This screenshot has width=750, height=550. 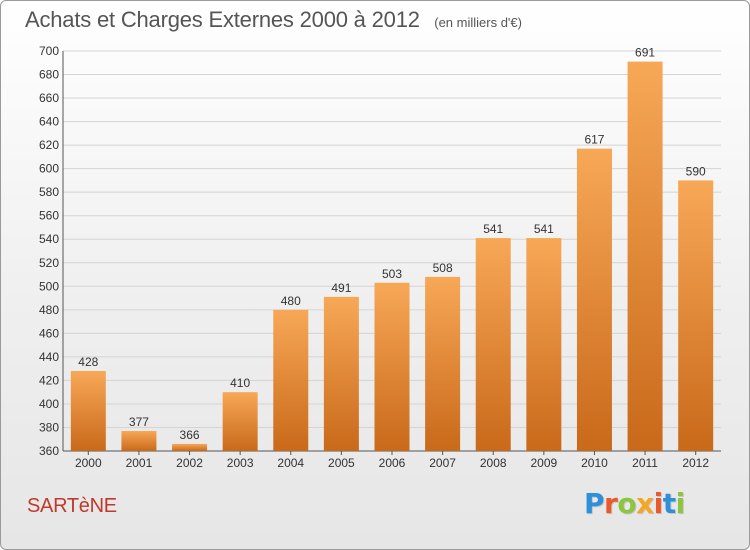 I want to click on bar-2002, so click(x=190, y=447).